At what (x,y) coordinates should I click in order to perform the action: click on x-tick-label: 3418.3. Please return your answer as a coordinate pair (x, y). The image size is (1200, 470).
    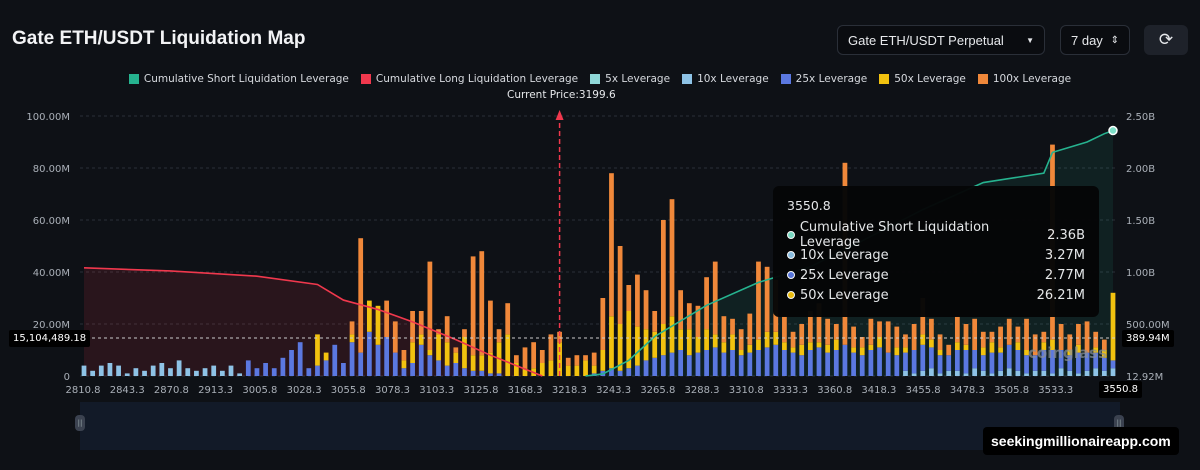
    Looking at the image, I should click on (878, 390).